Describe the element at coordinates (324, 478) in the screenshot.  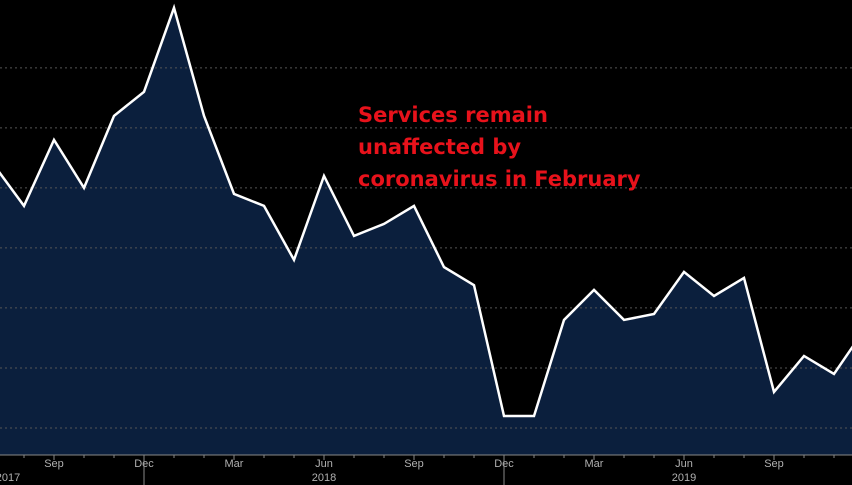
I see `year-label: 2018` at that location.